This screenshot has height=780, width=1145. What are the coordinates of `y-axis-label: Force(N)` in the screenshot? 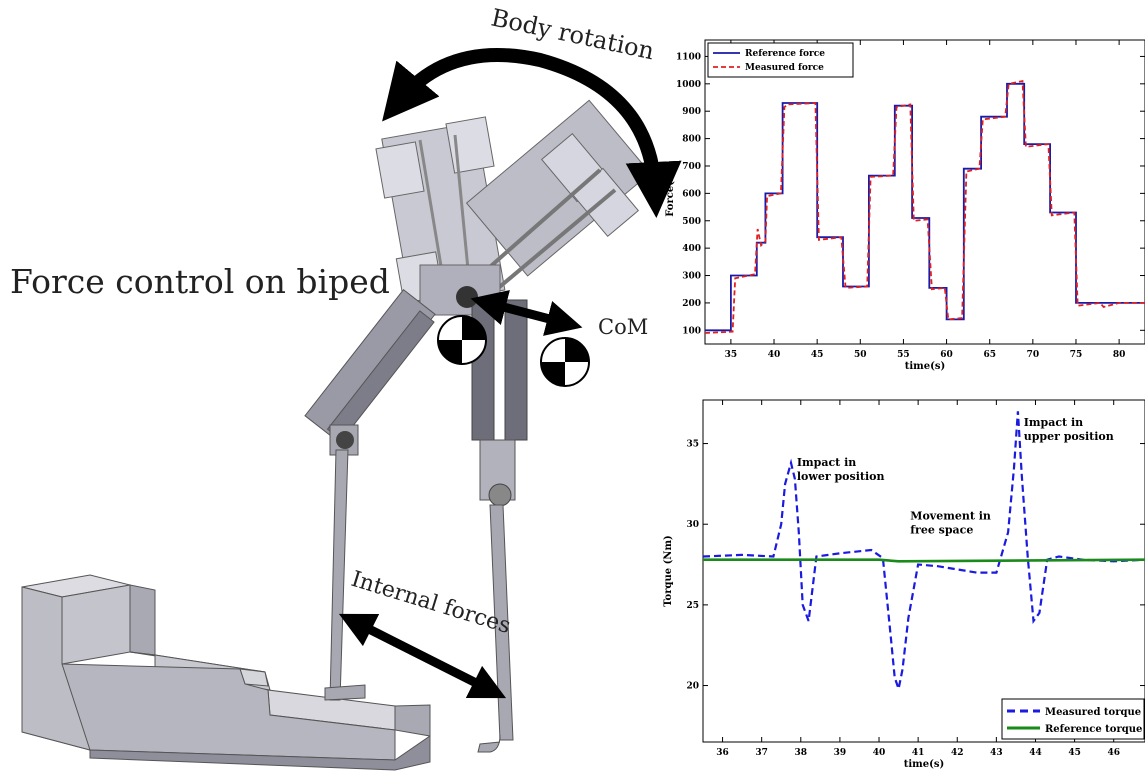 It's located at (670, 192).